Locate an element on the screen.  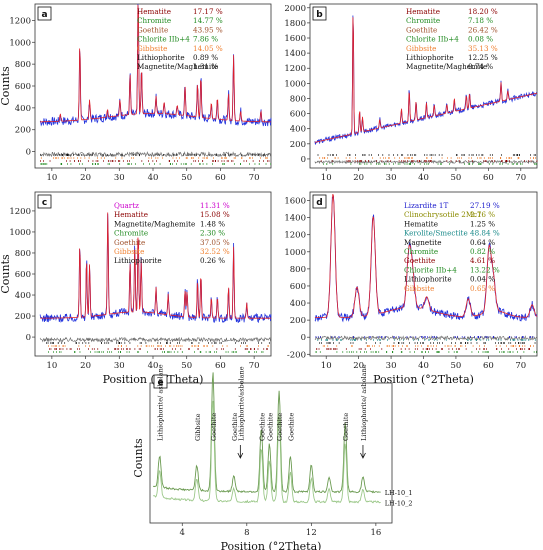
legend-value: 0.26 % is located at coordinates (212, 260).